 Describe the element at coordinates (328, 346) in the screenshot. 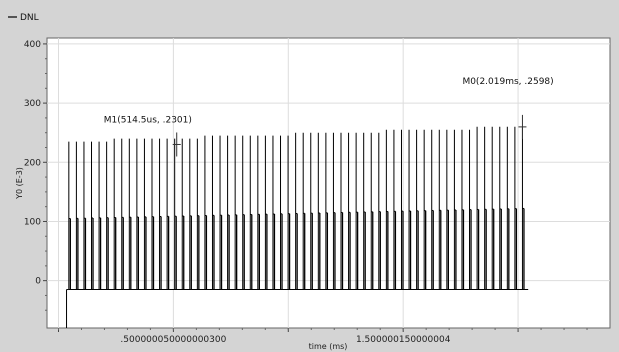

I see `x-axis-title: time (ms)` at that location.